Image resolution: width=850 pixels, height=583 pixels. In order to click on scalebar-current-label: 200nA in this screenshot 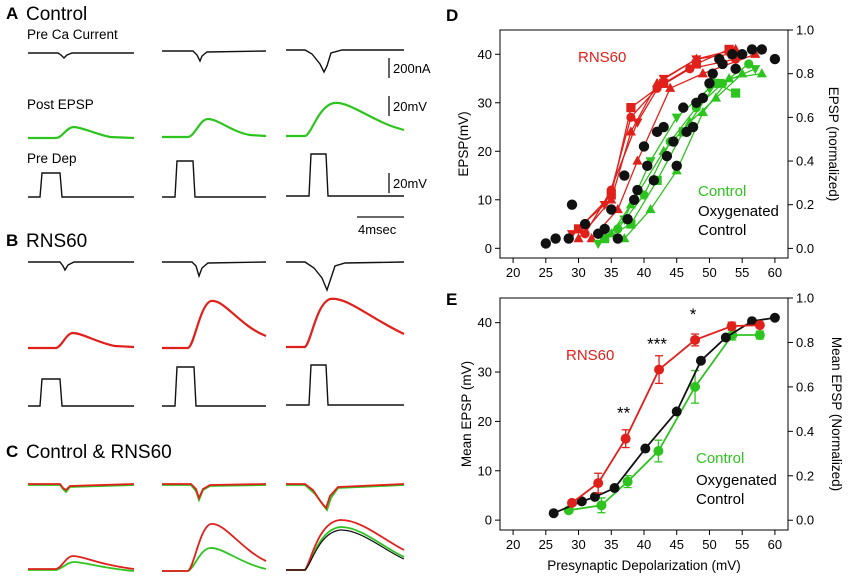, I will do `click(412, 68)`.